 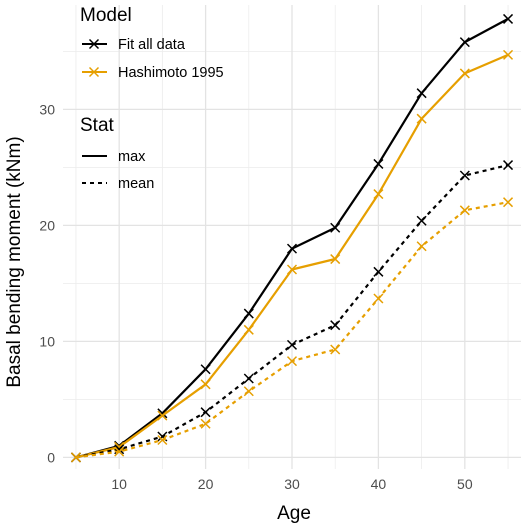 What do you see at coordinates (171, 73) in the screenshot?
I see `legend-label-hashimoto: Hashimoto 1995` at bounding box center [171, 73].